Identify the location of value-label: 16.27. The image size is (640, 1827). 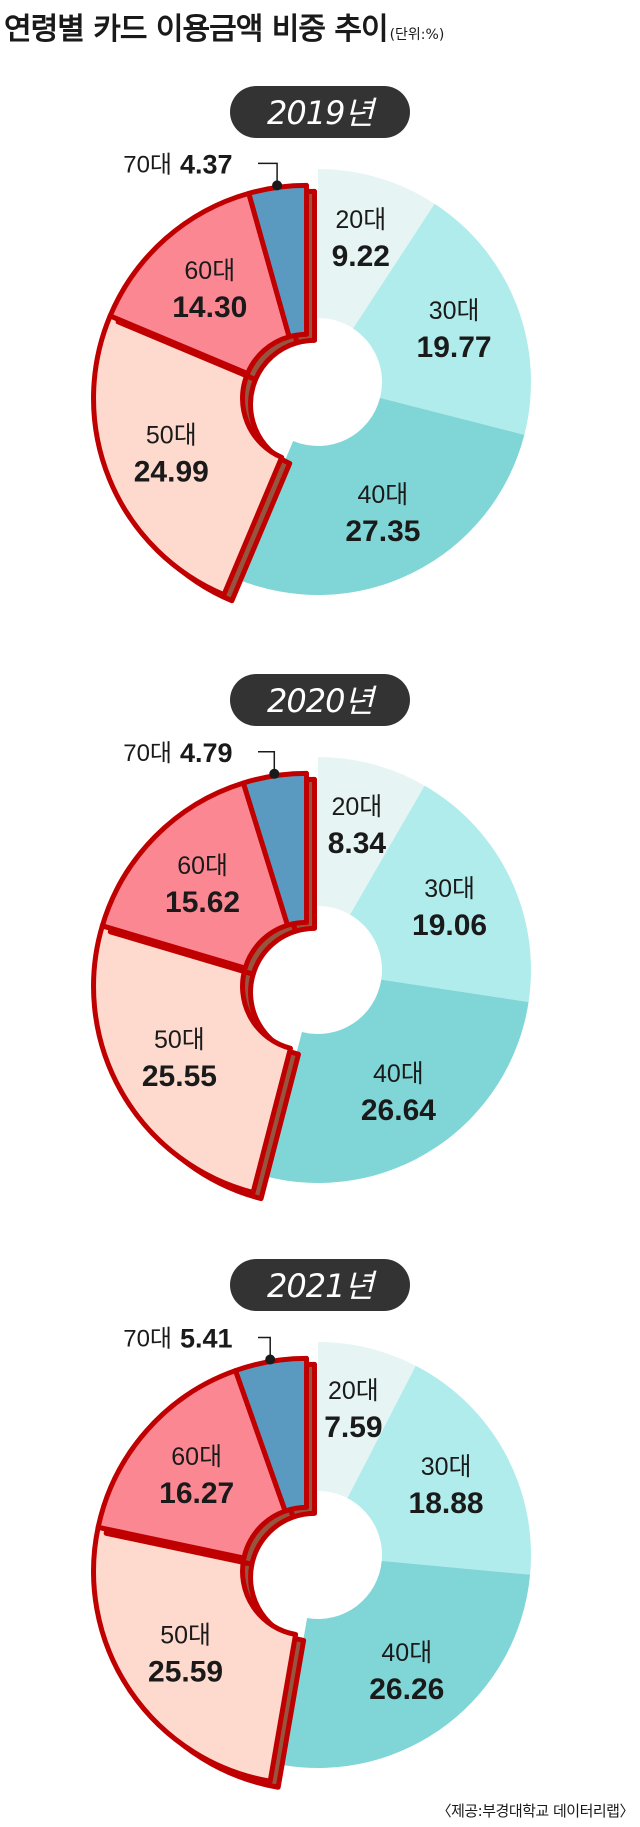
(196, 1493).